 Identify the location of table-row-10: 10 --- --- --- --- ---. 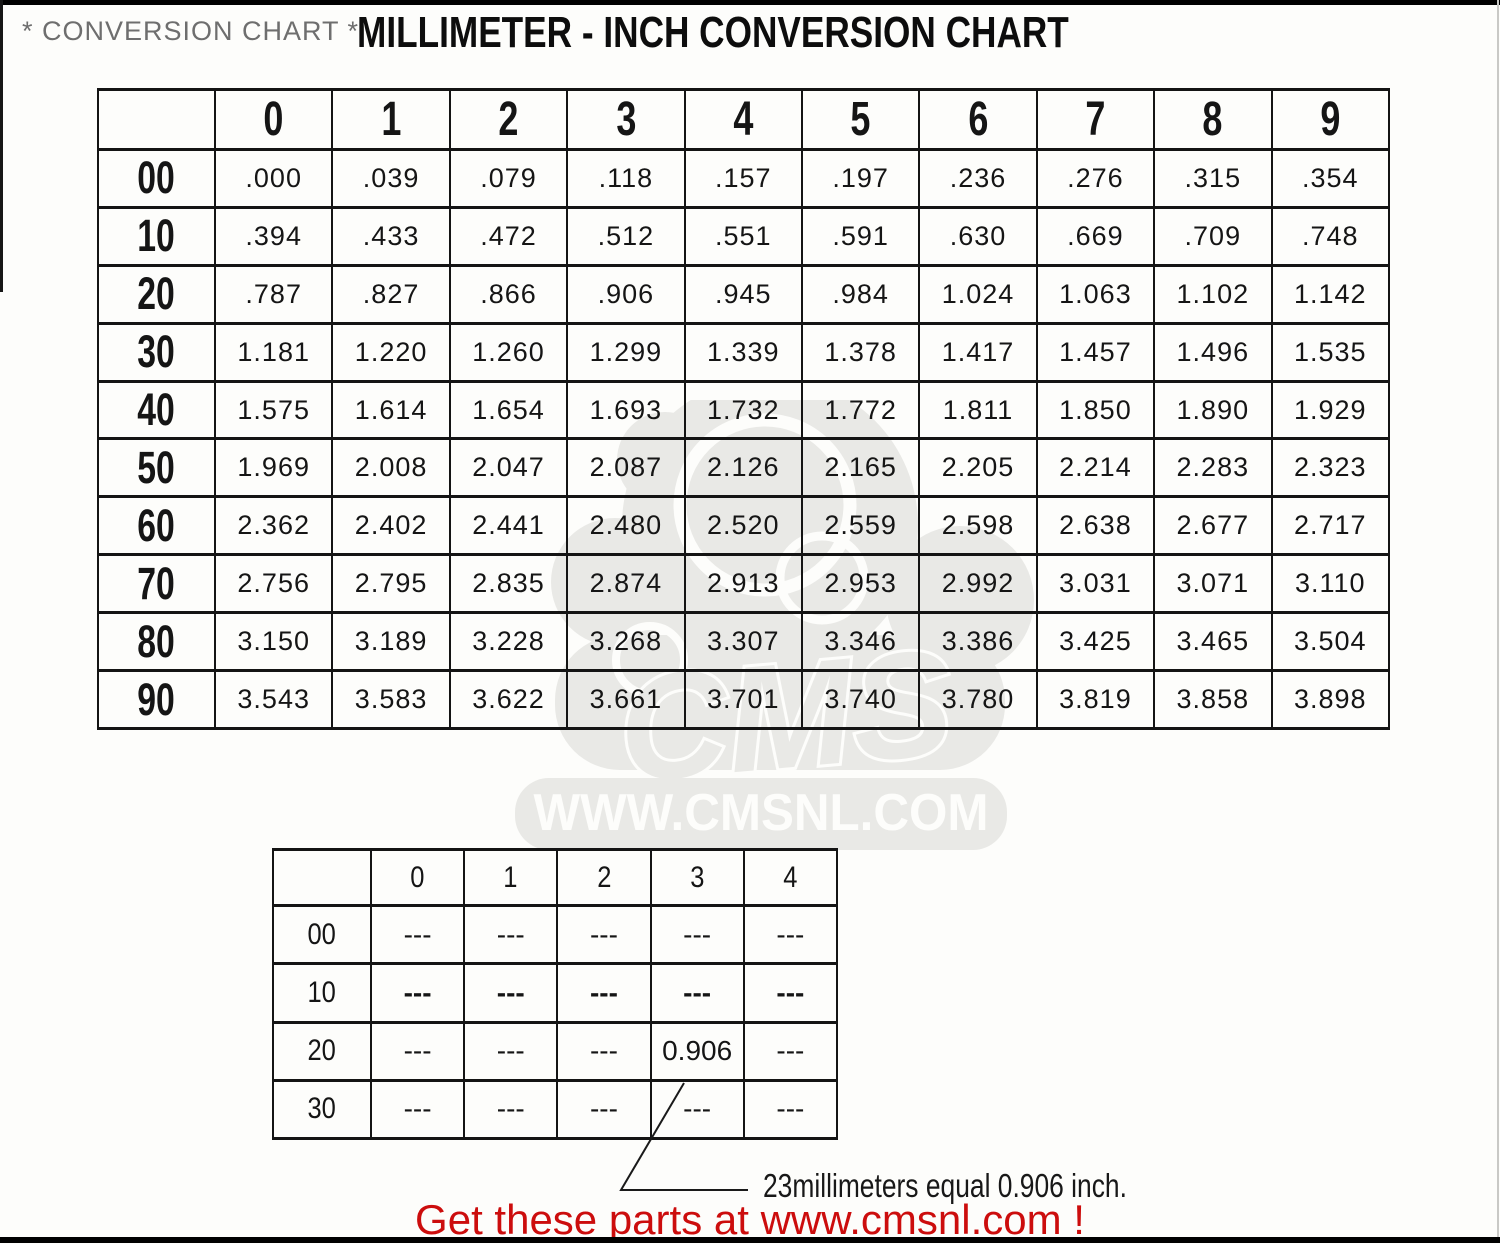
(555, 993).